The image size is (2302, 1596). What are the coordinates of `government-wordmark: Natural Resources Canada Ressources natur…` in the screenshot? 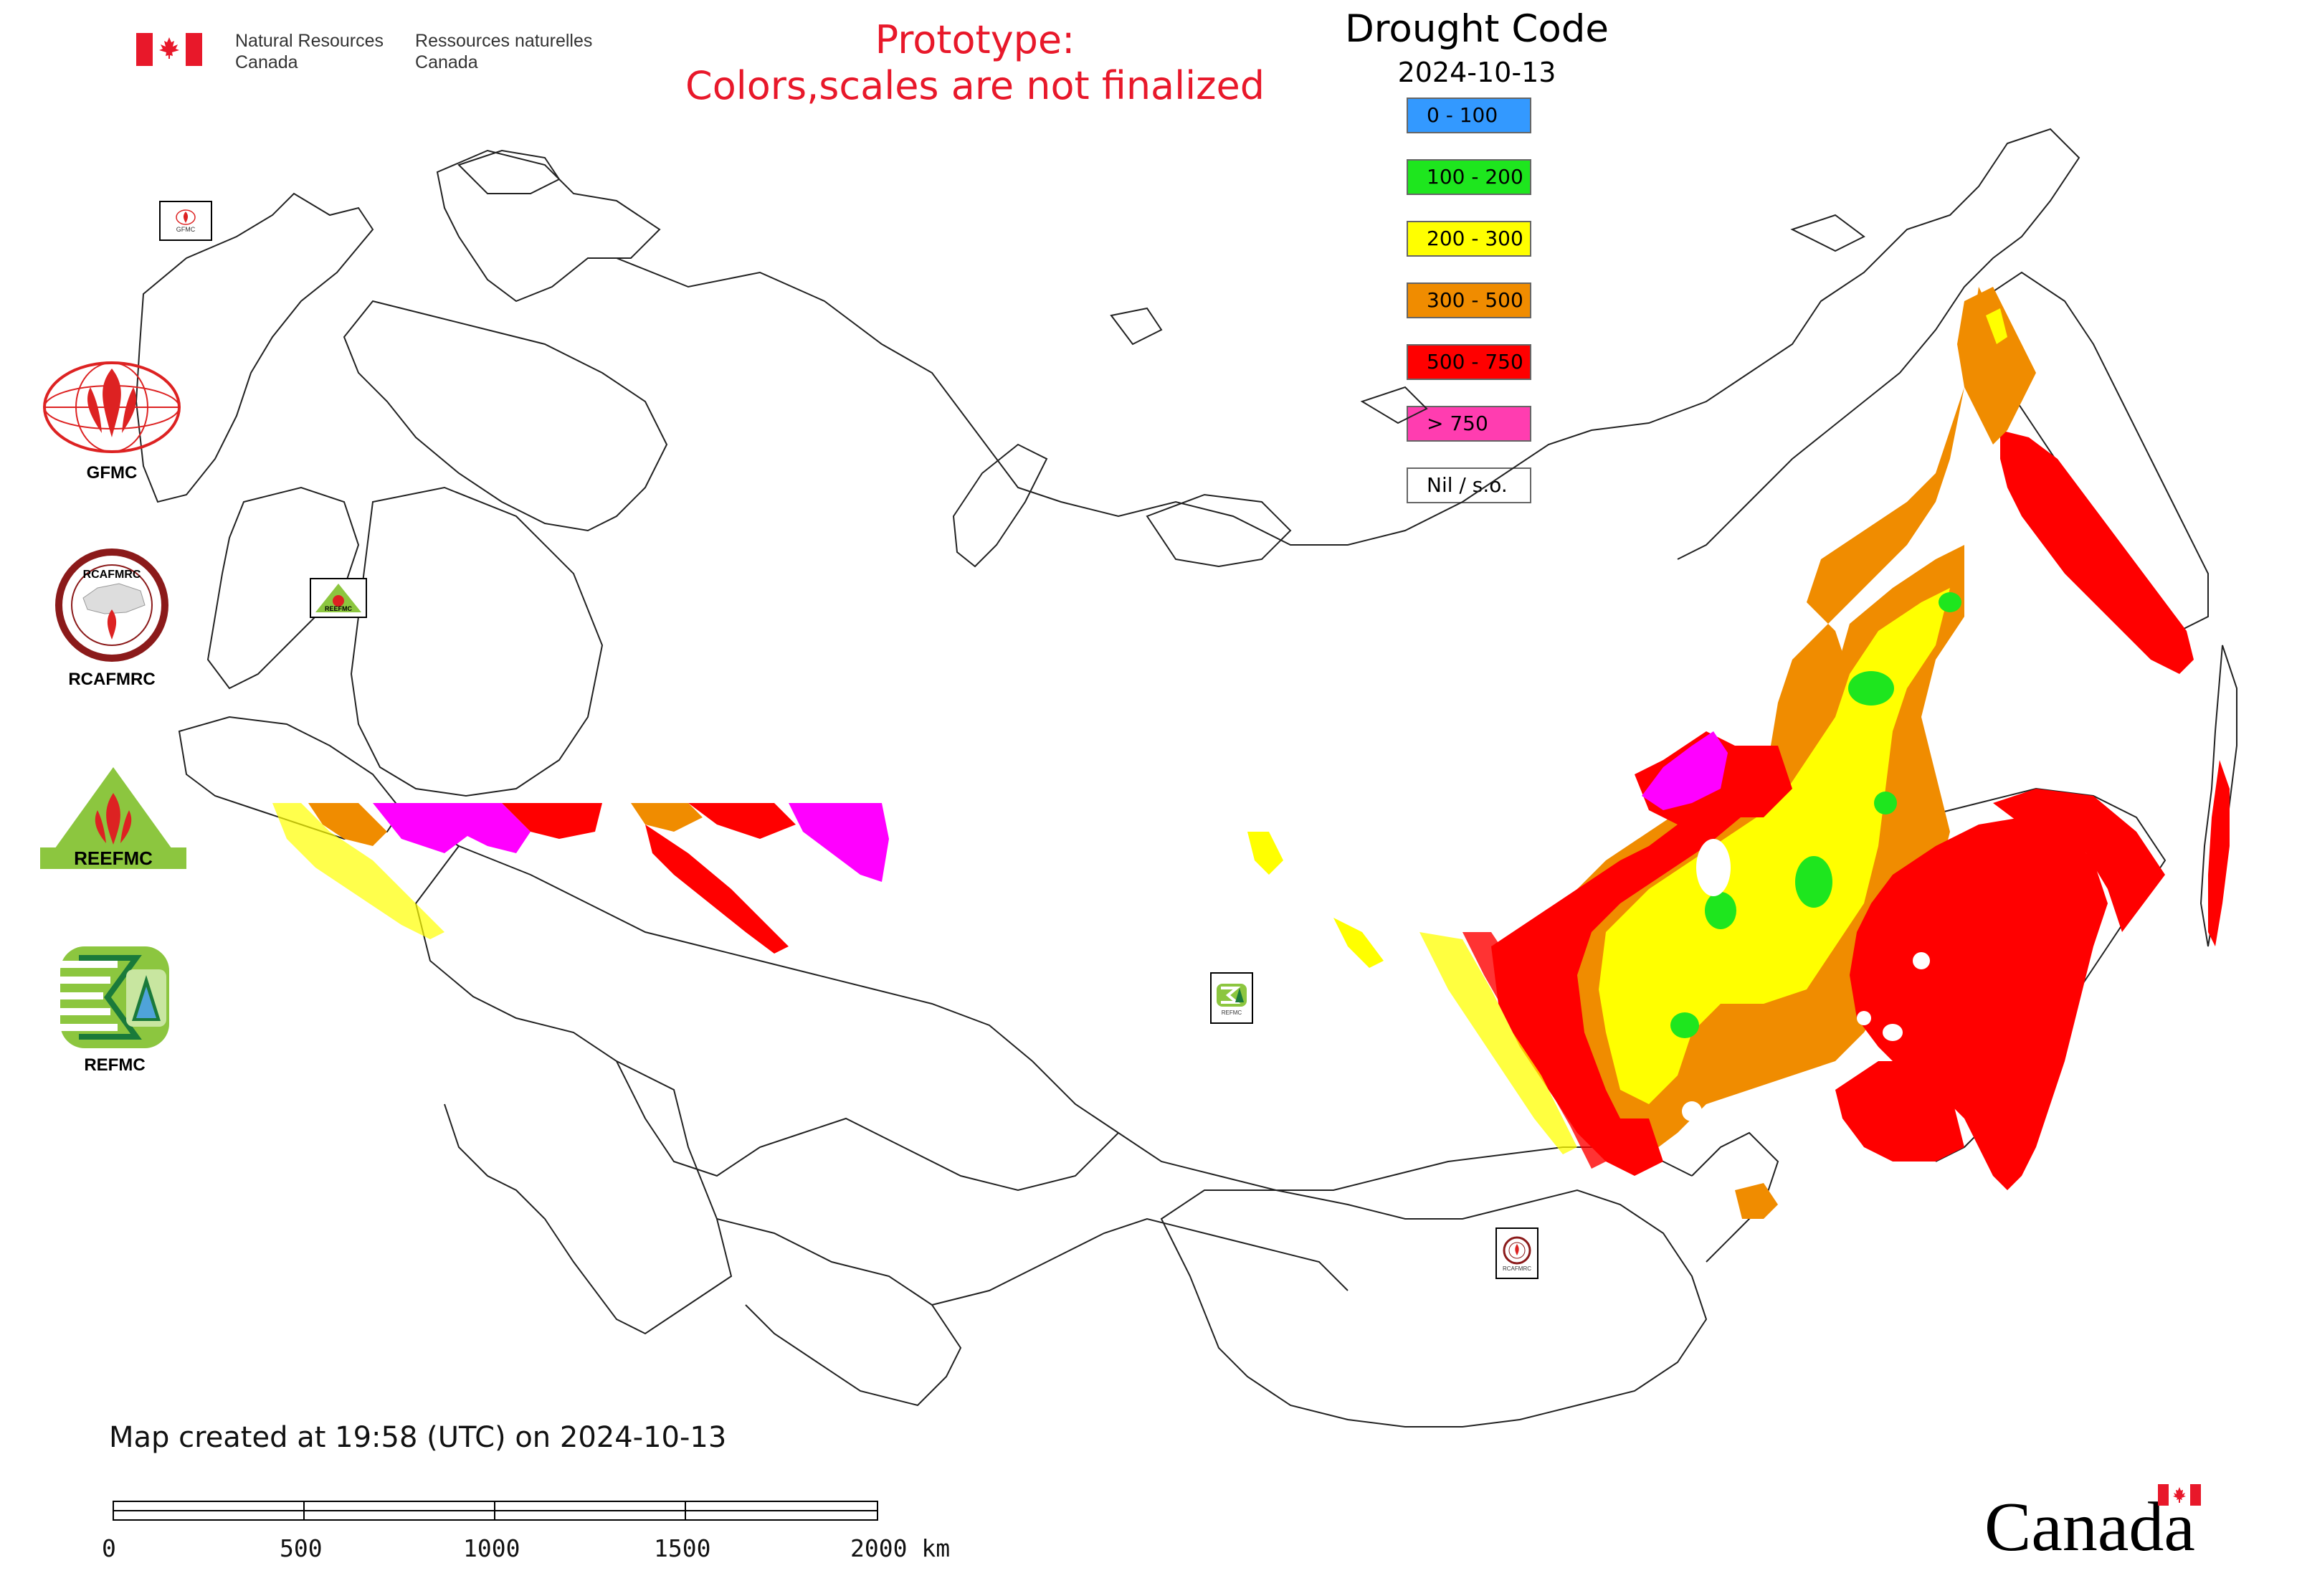 It's located at (364, 51).